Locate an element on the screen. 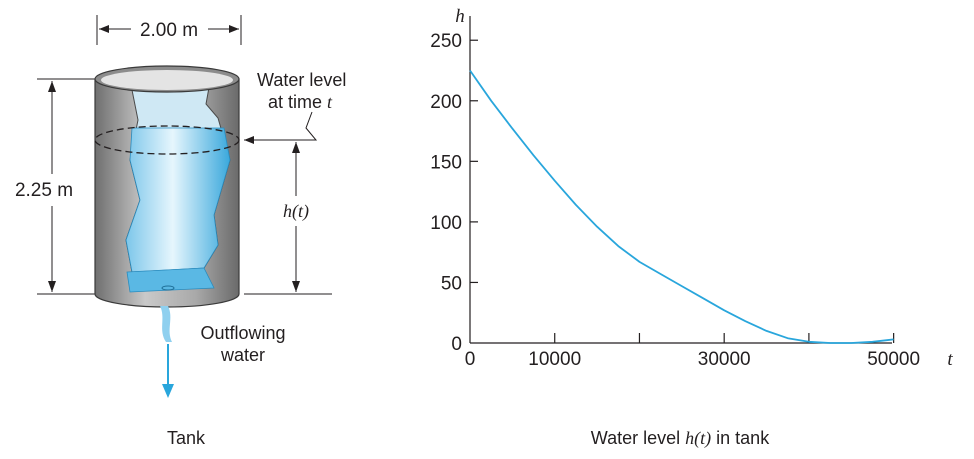 Image resolution: width=974 pixels, height=459 pixels. tank-rim-inner is located at coordinates (167, 80).